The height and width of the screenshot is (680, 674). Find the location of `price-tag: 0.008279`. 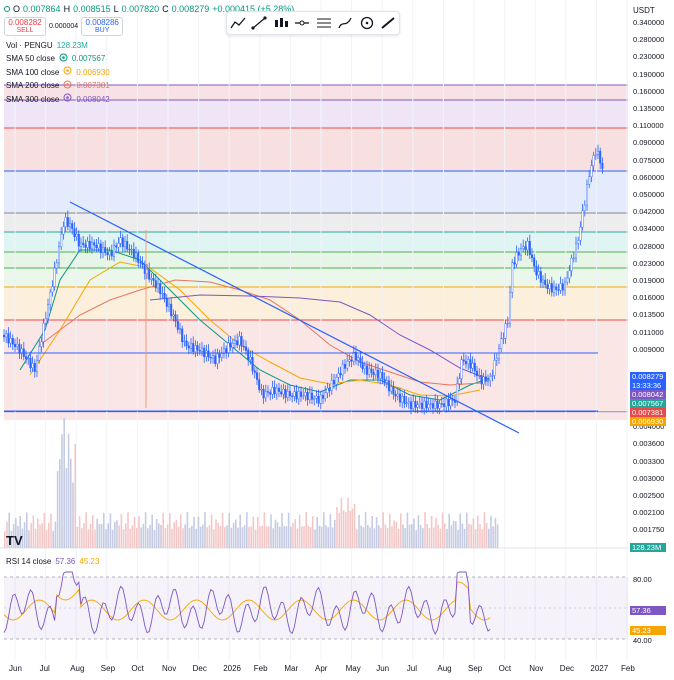

price-tag: 0.008279 is located at coordinates (648, 376).